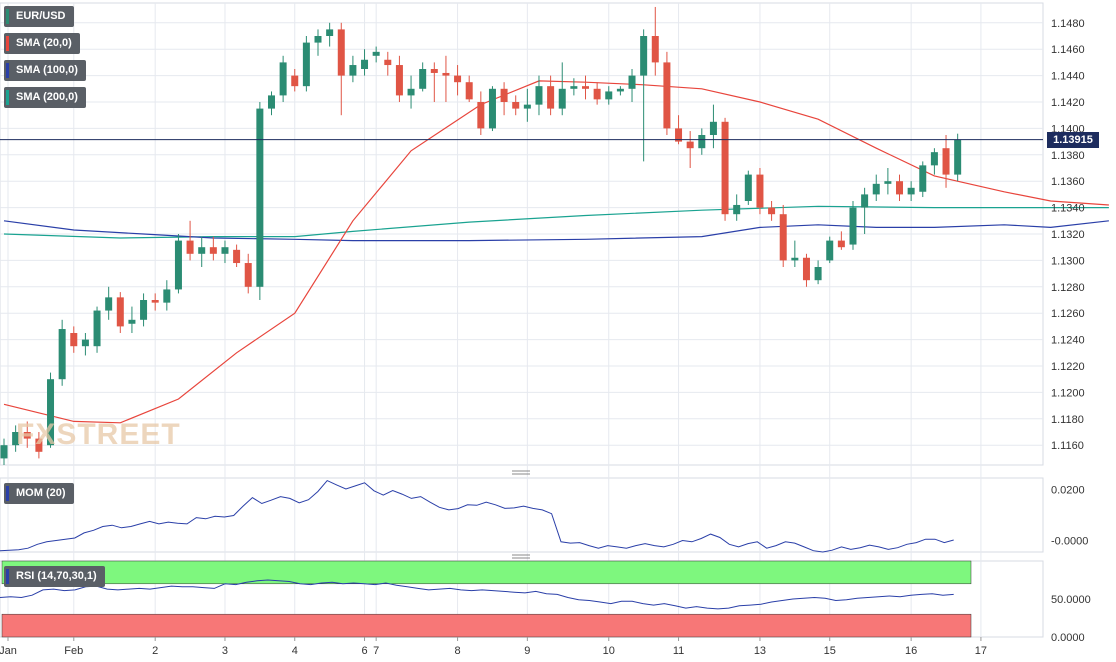  I want to click on y-tick-label: 1.1280, so click(1068, 288).